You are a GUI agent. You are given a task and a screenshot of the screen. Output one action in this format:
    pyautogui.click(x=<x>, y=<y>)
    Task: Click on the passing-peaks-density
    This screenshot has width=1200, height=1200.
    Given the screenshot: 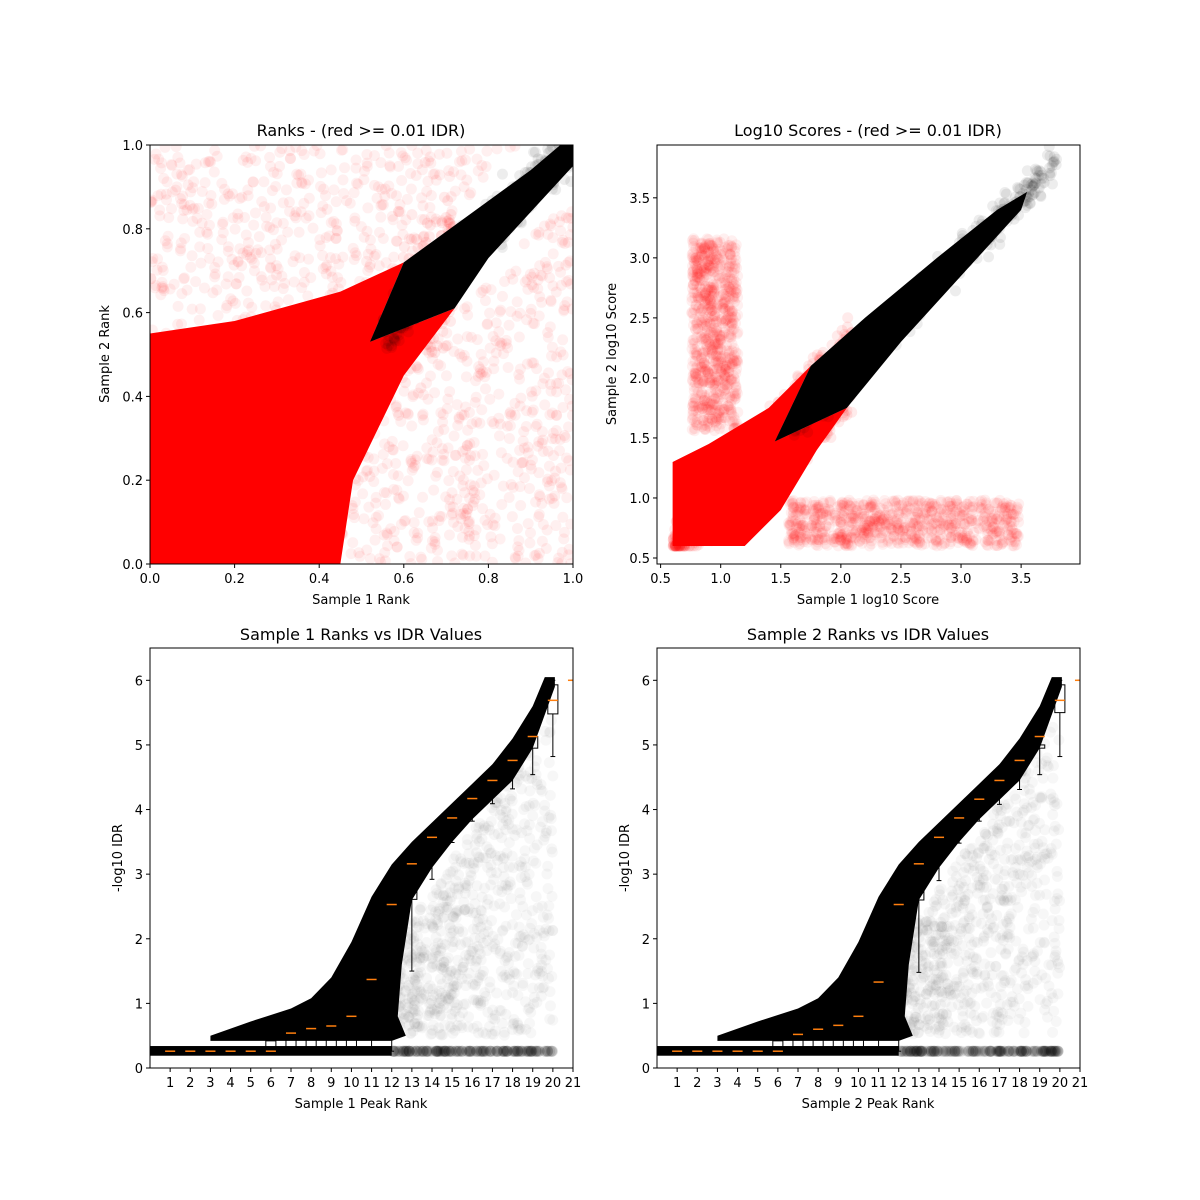 What is the action you would take?
    pyautogui.click(x=471, y=243)
    